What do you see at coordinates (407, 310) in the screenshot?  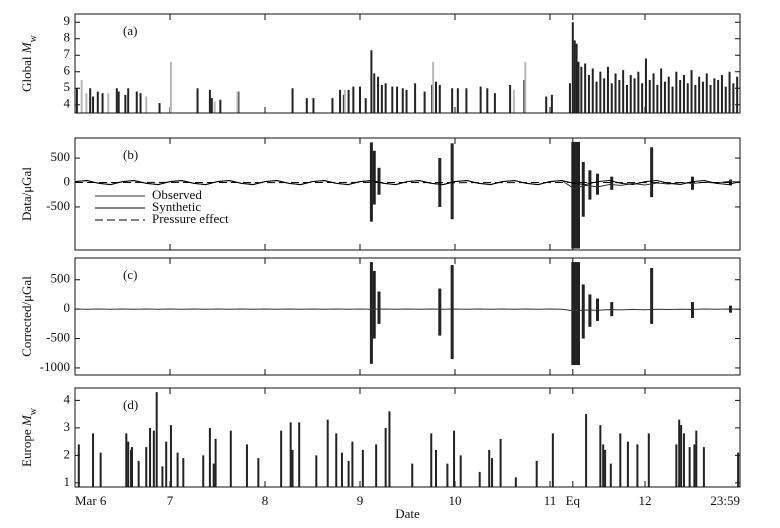 I see `line` at bounding box center [407, 310].